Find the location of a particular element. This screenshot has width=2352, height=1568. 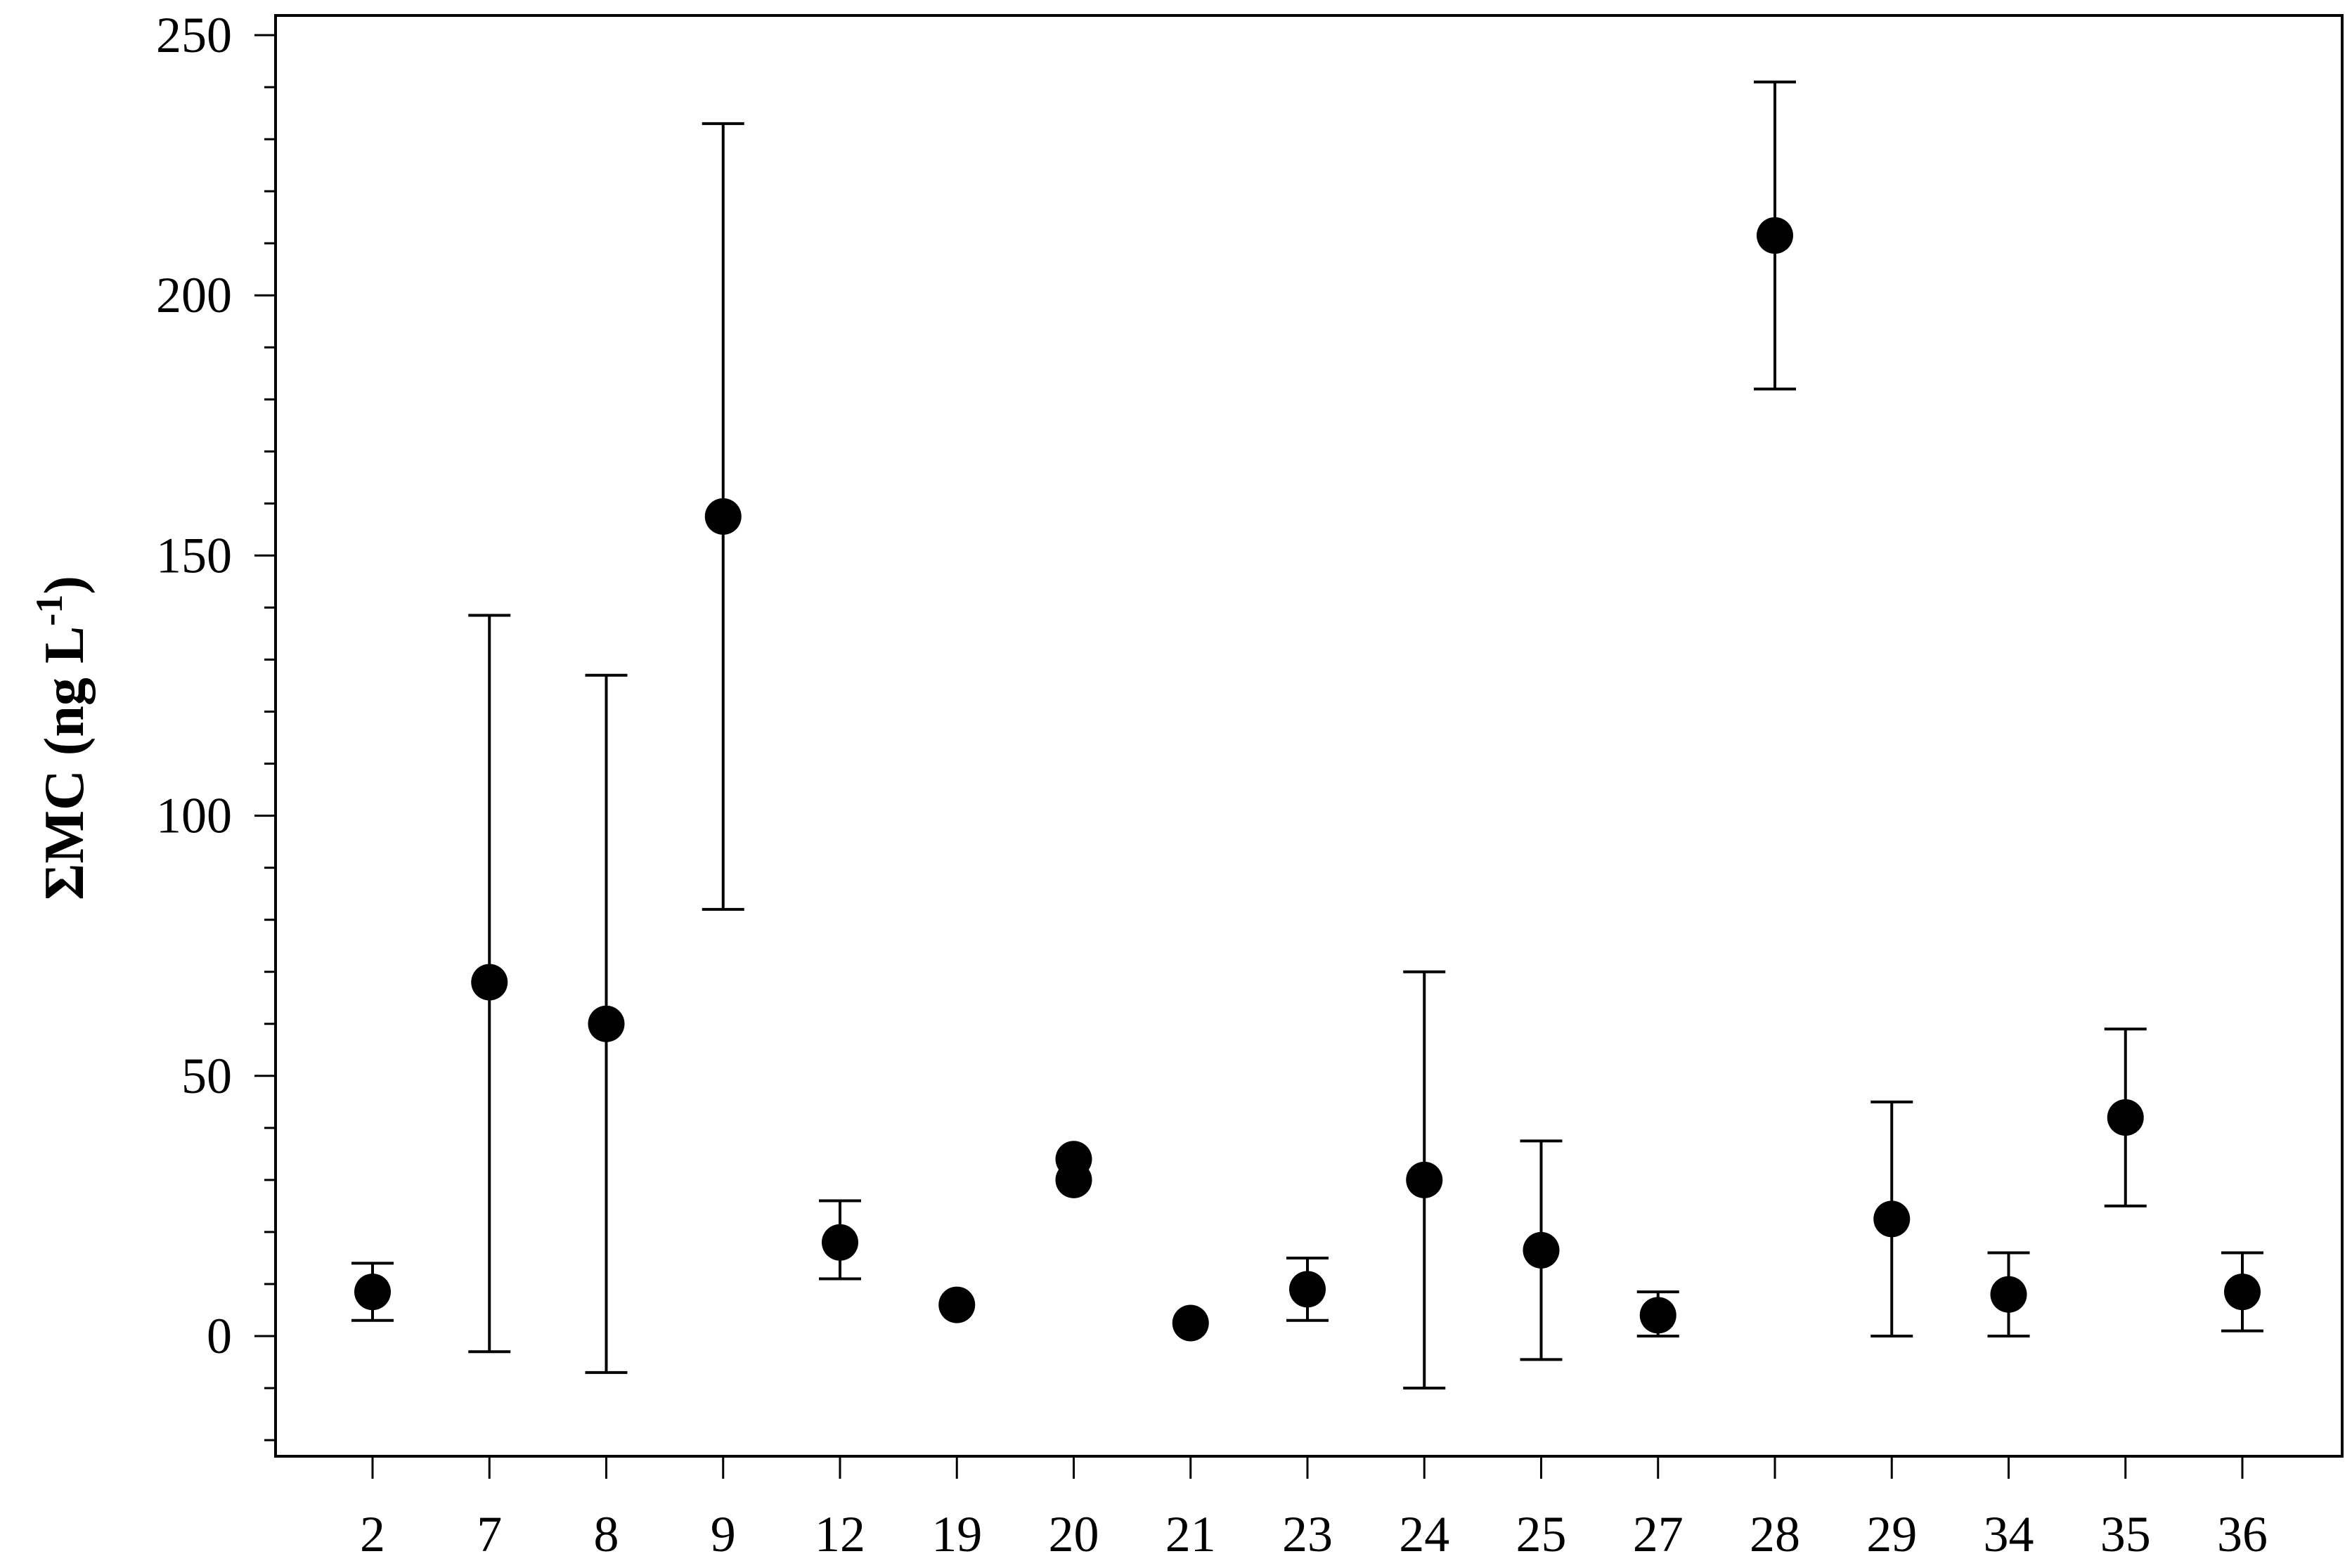

x-tick-label: 19 is located at coordinates (956, 1534).